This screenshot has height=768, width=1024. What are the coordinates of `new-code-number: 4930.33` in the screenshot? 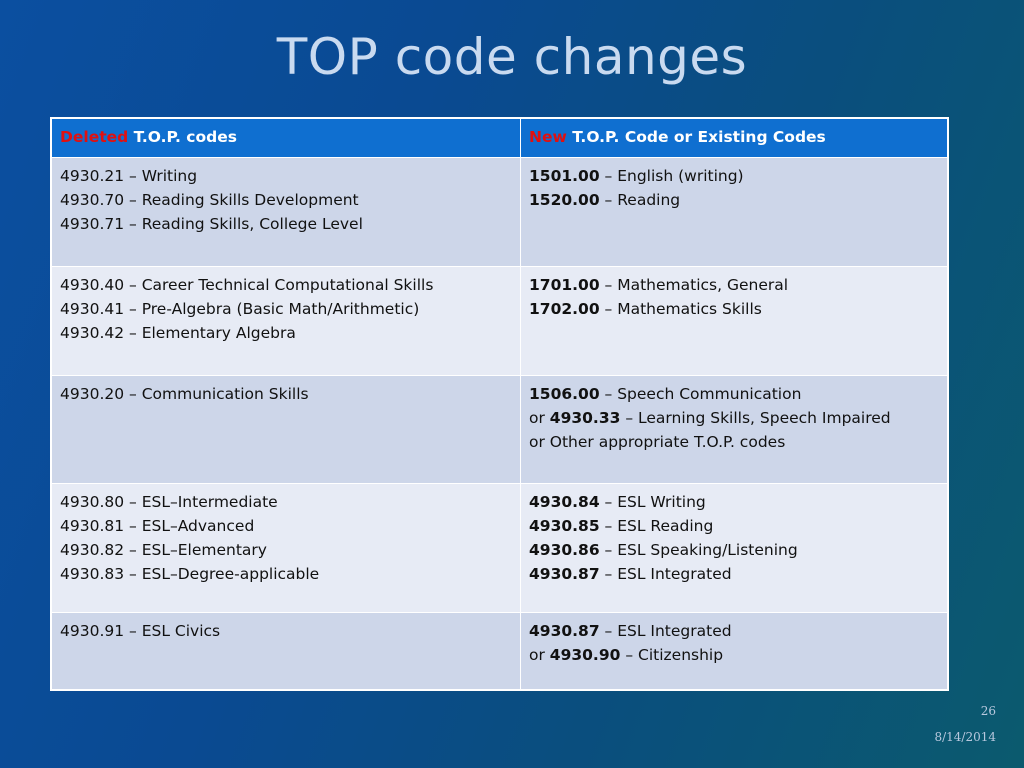 It's located at (585, 418).